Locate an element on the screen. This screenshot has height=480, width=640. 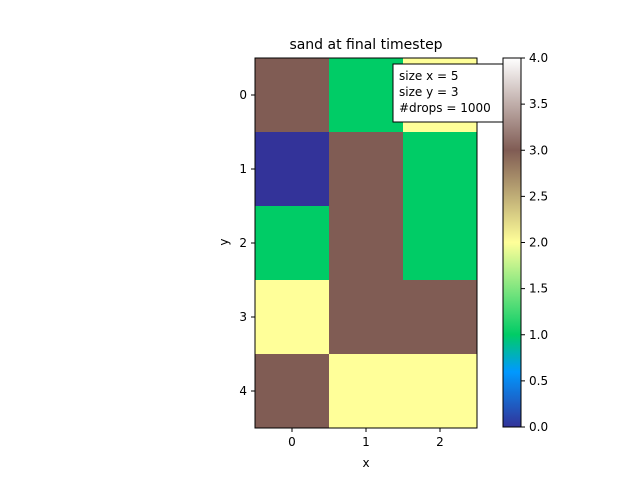
heatmap-cell-r1-c0 is located at coordinates (292, 169).